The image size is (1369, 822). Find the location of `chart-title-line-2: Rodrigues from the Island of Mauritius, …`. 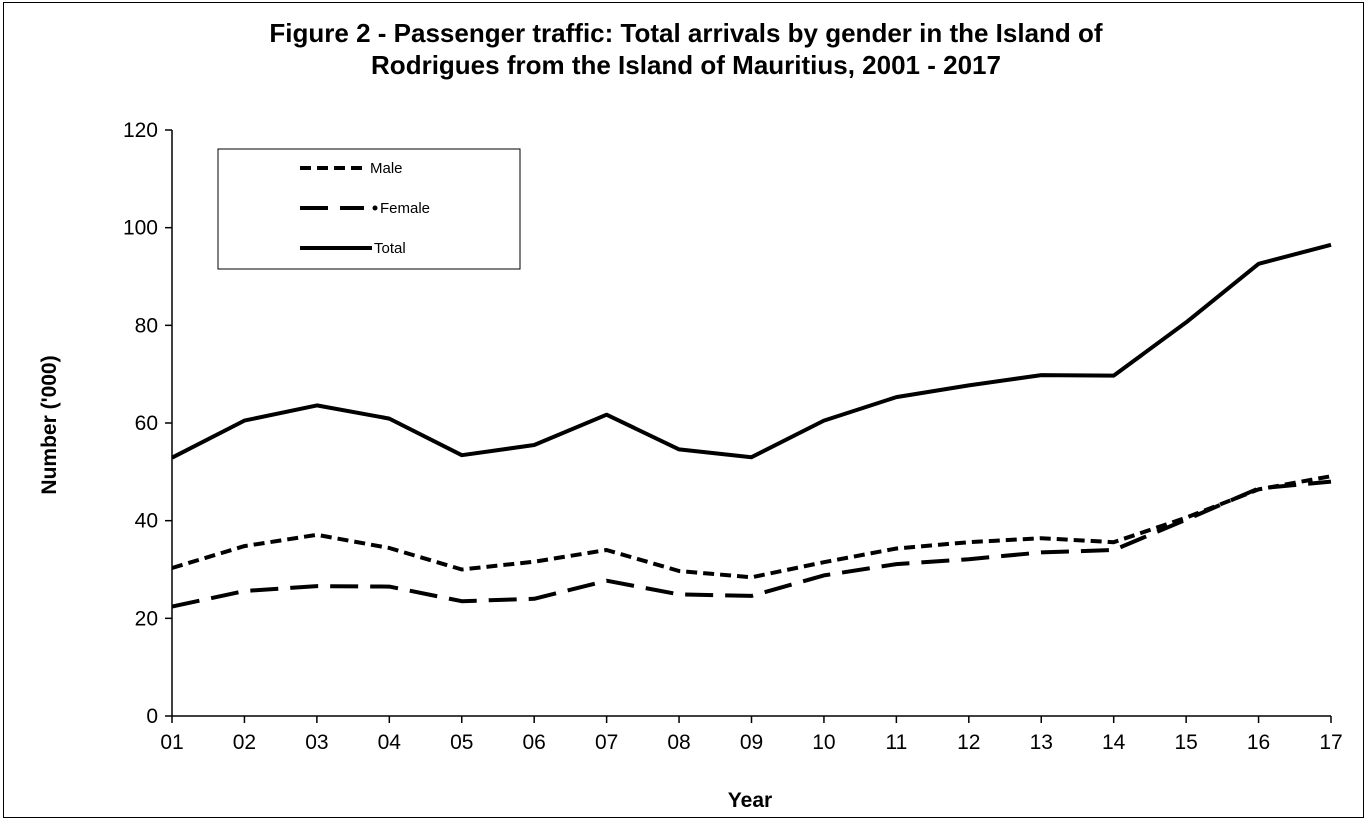

chart-title-line-2: Rodrigues from the Island of Mauritius, … is located at coordinates (686, 65).